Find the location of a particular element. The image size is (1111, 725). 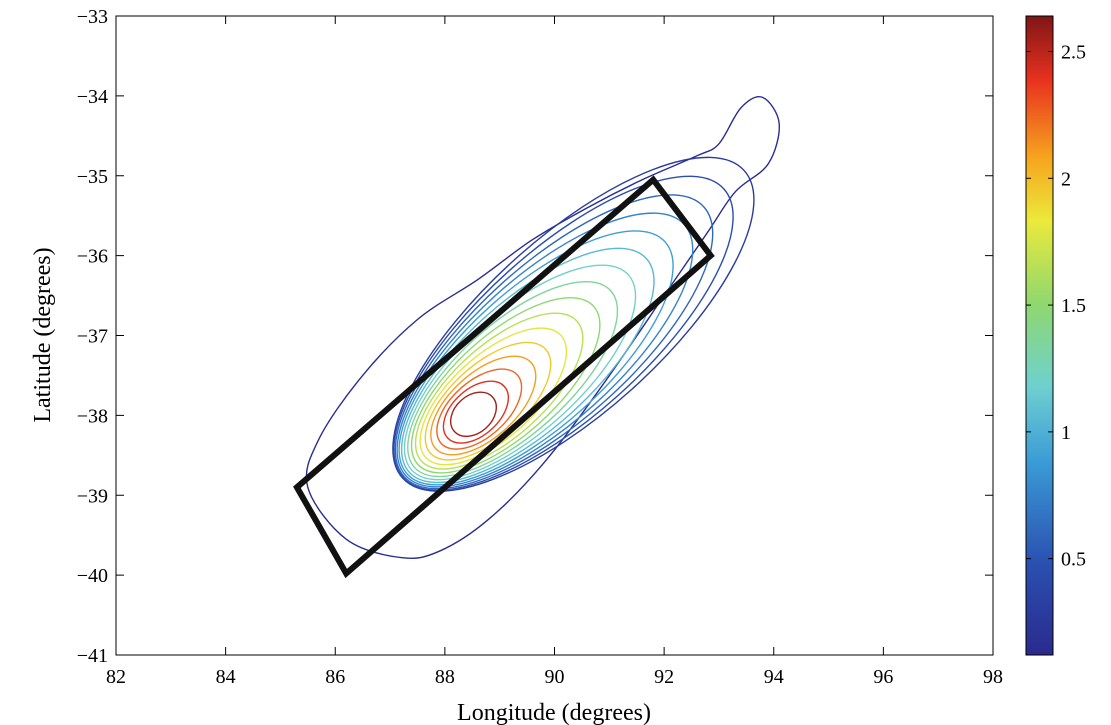

x-tick-label: 98 is located at coordinates (993, 677).